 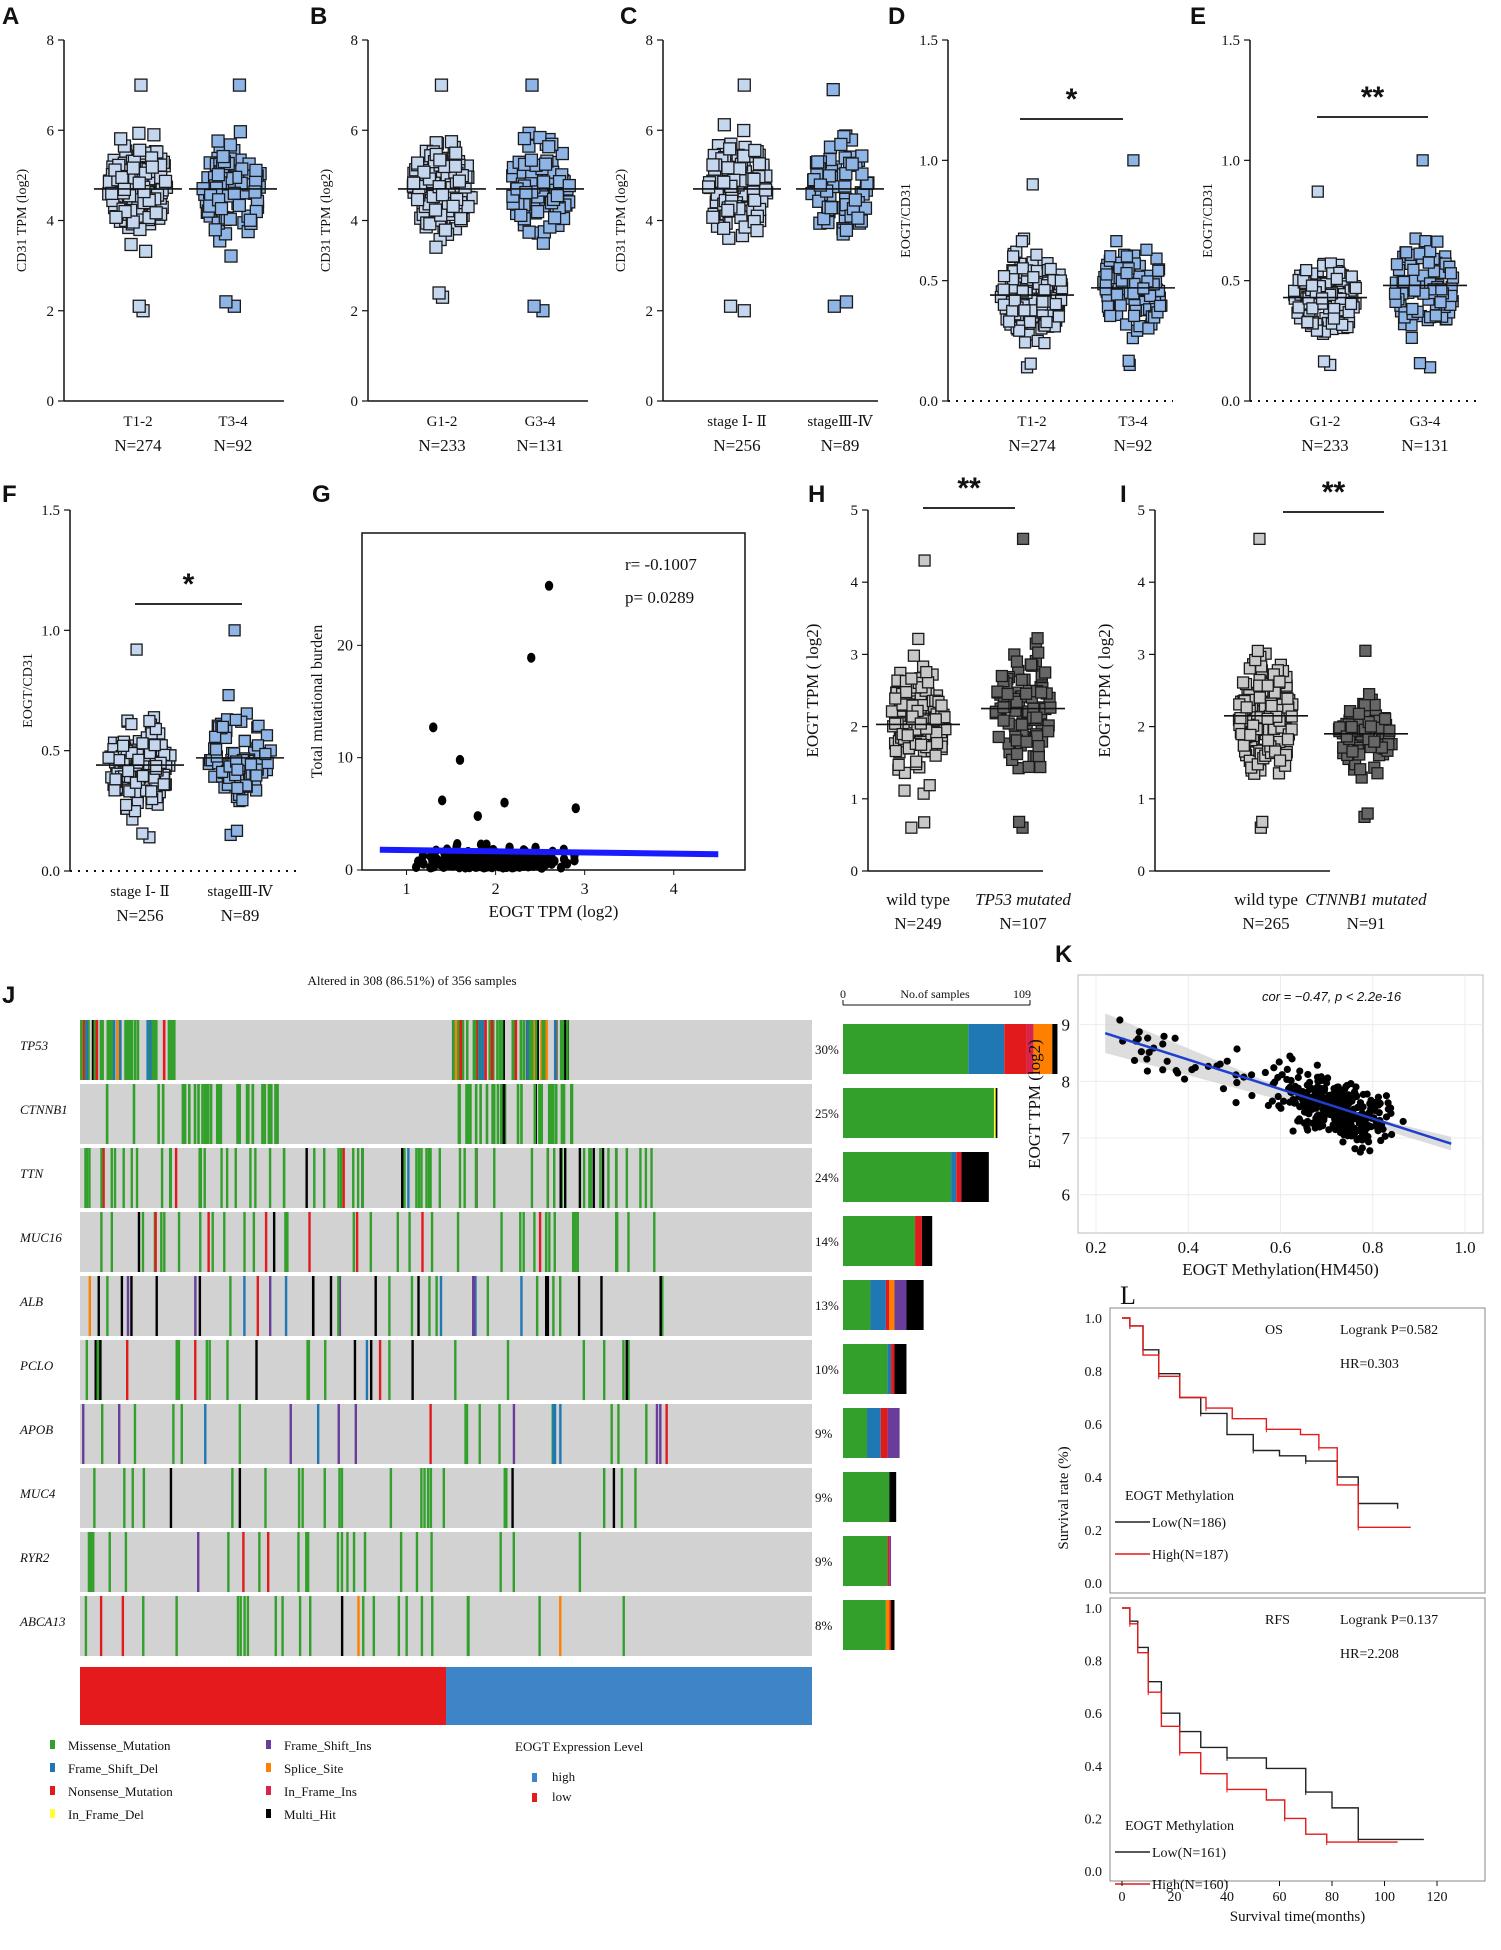 I want to click on legend-item: High(N=187), so click(x=1190, y=1555).